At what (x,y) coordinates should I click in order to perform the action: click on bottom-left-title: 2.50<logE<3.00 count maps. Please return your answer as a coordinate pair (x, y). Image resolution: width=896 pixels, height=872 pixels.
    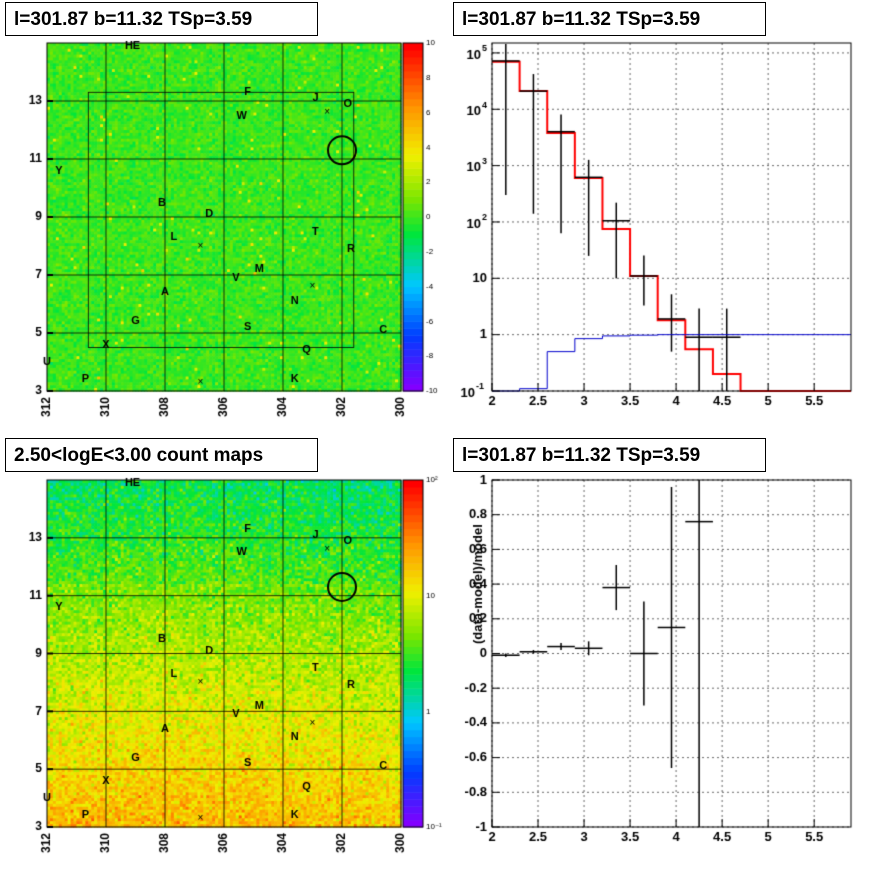
    Looking at the image, I should click on (161, 455).